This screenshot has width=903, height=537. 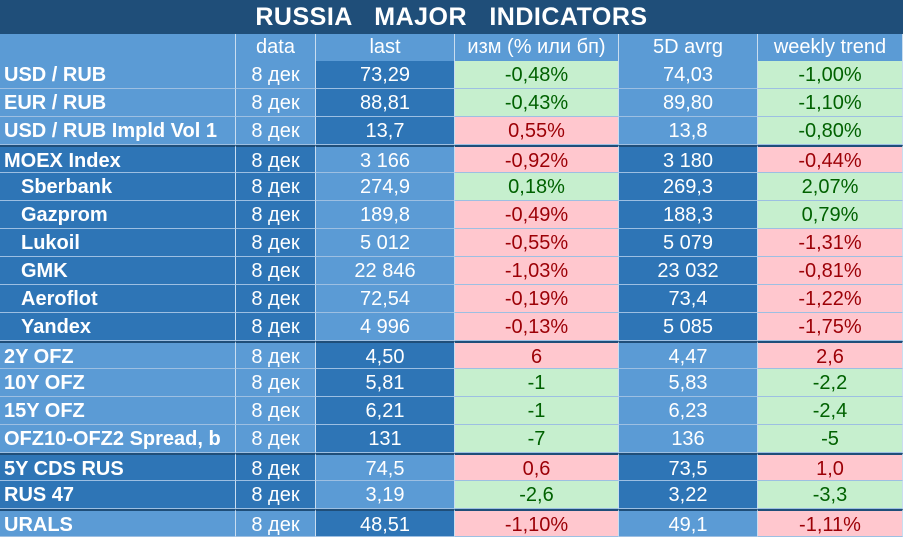 I want to click on indicator-name: Lukoil, so click(x=118, y=243).